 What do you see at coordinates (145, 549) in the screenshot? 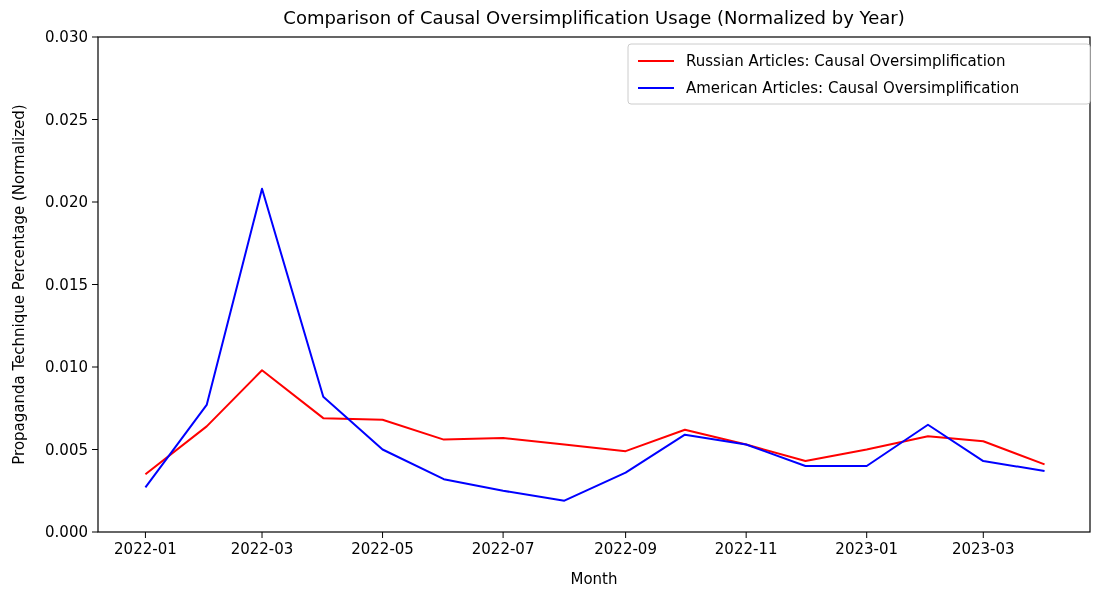
I see `x-tick-label: 2022-01` at bounding box center [145, 549].